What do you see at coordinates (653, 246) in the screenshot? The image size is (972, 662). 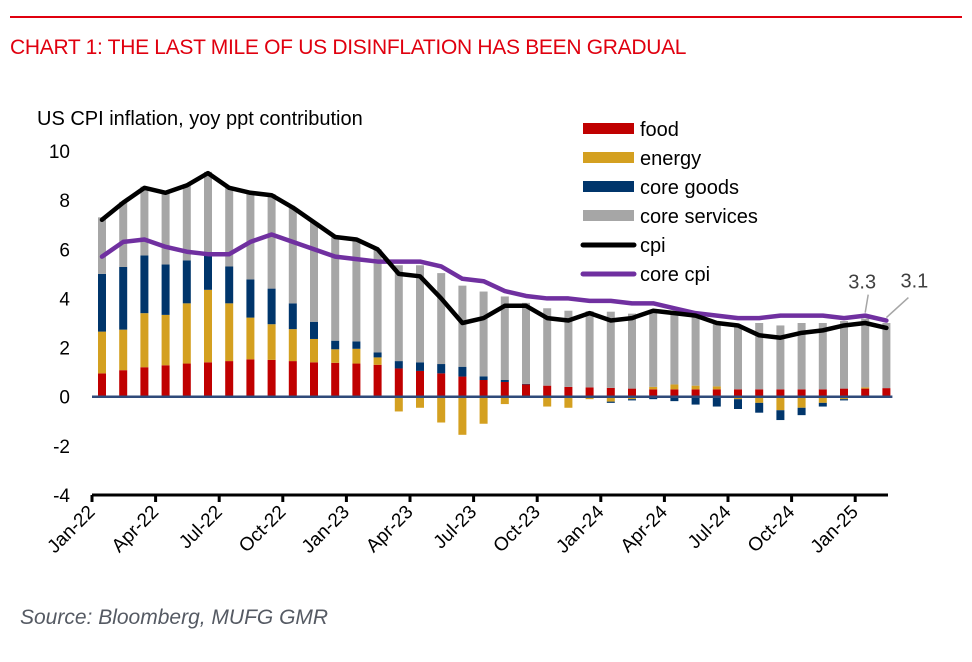 I see `legend-label: cpi` at bounding box center [653, 246].